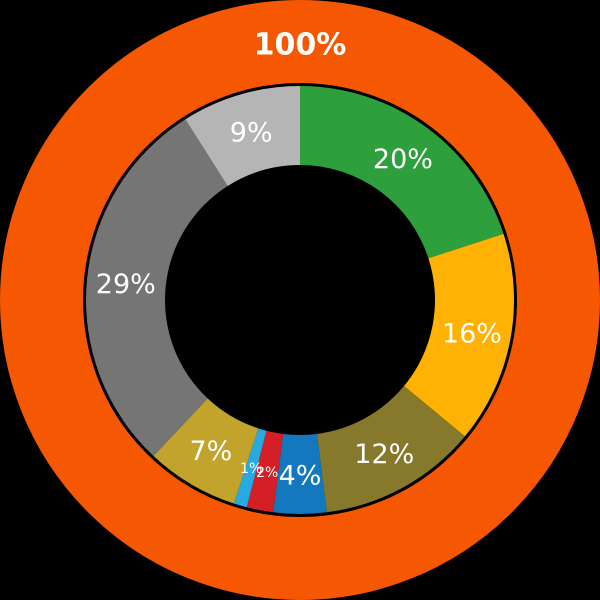 The image size is (600, 600). What do you see at coordinates (472, 333) in the screenshot?
I see `segment-label-16pct: 16%` at bounding box center [472, 333].